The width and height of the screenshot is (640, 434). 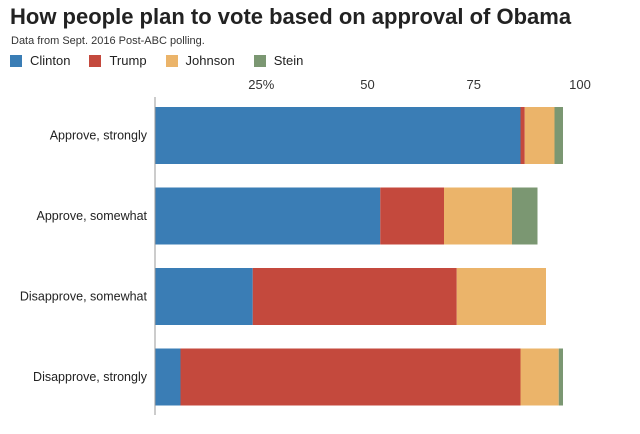 What do you see at coordinates (92, 216) in the screenshot?
I see `category-label: Approve, somewhat` at bounding box center [92, 216].